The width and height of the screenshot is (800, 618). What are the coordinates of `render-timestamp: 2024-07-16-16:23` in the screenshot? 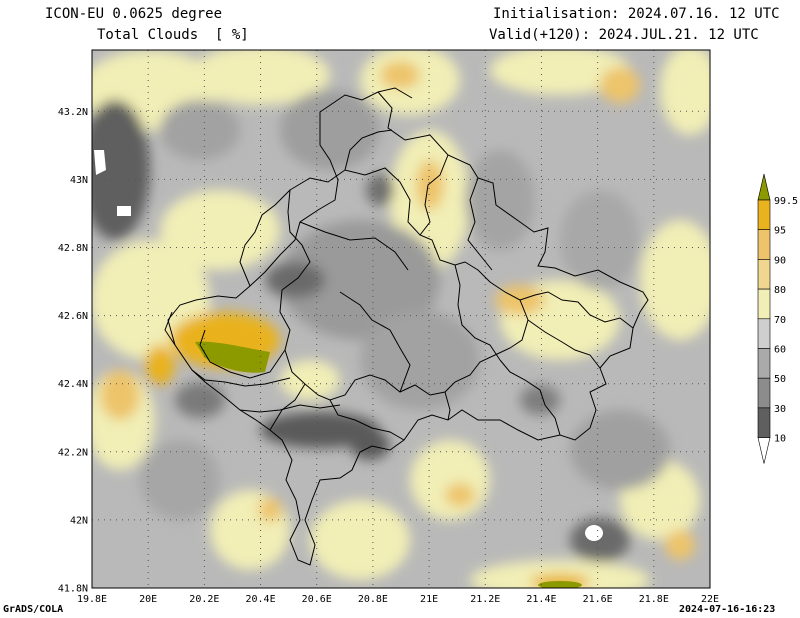 It's located at (727, 609).